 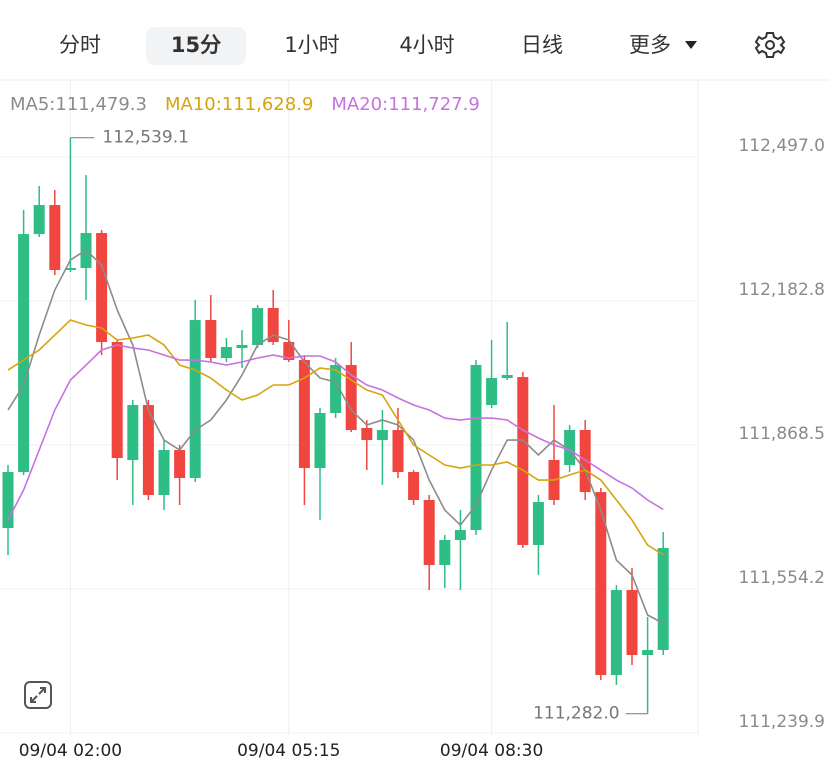 I want to click on tab: 4小时, so click(x=426, y=45).